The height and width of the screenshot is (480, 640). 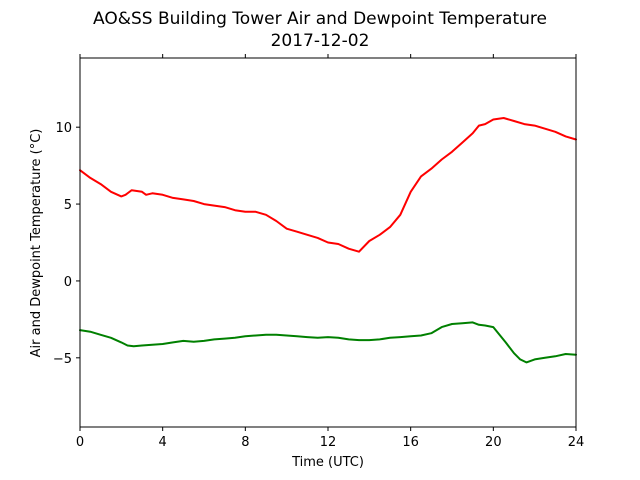 What do you see at coordinates (66, 244) in the screenshot?
I see `y-axis: −5 0 5 10` at bounding box center [66, 244].